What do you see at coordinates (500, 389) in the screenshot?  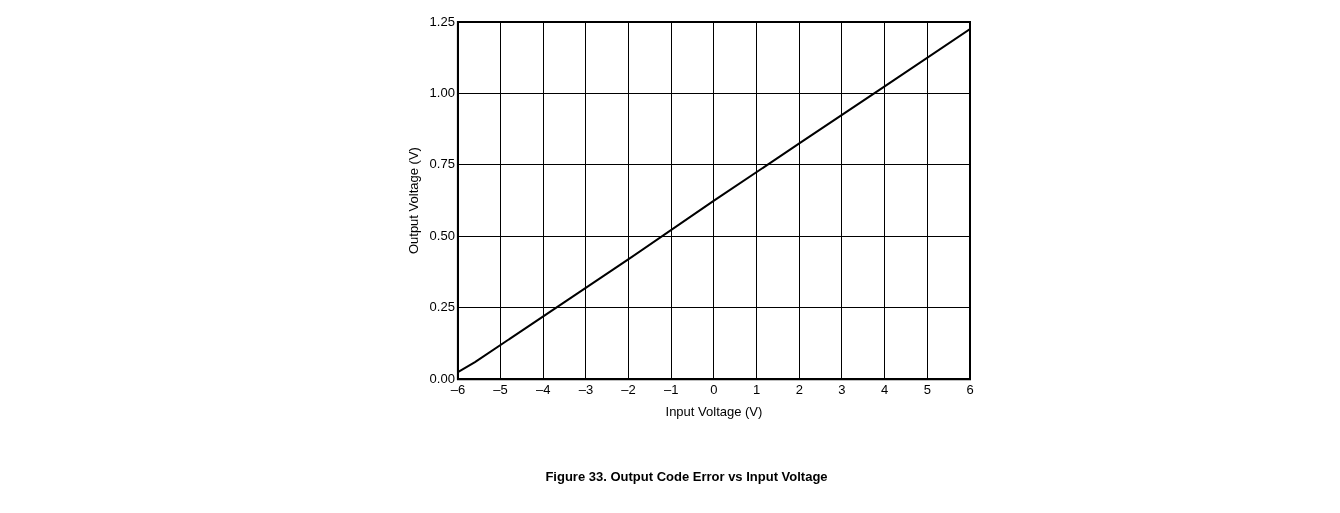 I see `x-tick-label: –5` at bounding box center [500, 389].